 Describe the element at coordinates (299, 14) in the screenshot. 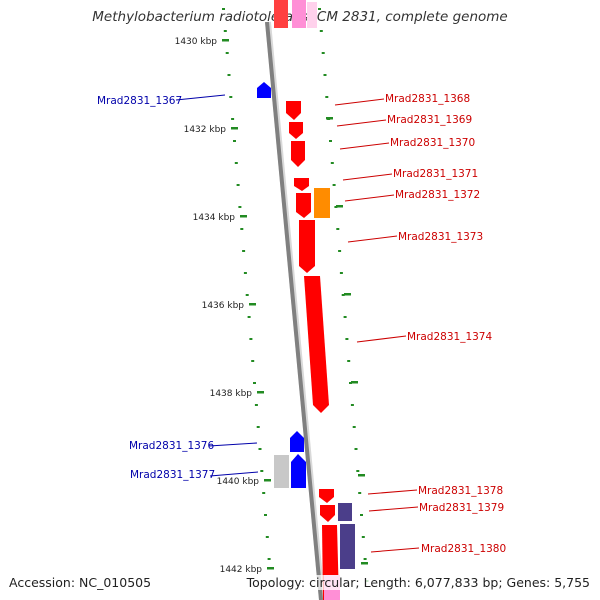

I see `gene-partial-top-pink` at that location.